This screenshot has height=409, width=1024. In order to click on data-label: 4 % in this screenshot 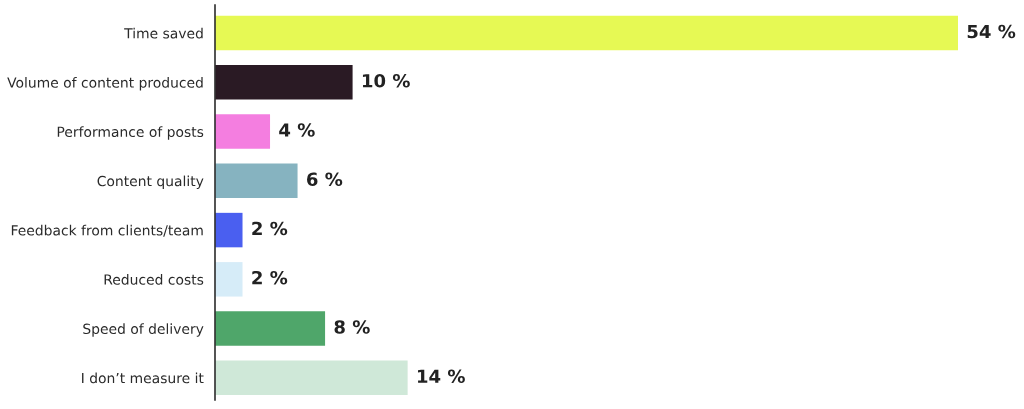, I will do `click(297, 130)`.